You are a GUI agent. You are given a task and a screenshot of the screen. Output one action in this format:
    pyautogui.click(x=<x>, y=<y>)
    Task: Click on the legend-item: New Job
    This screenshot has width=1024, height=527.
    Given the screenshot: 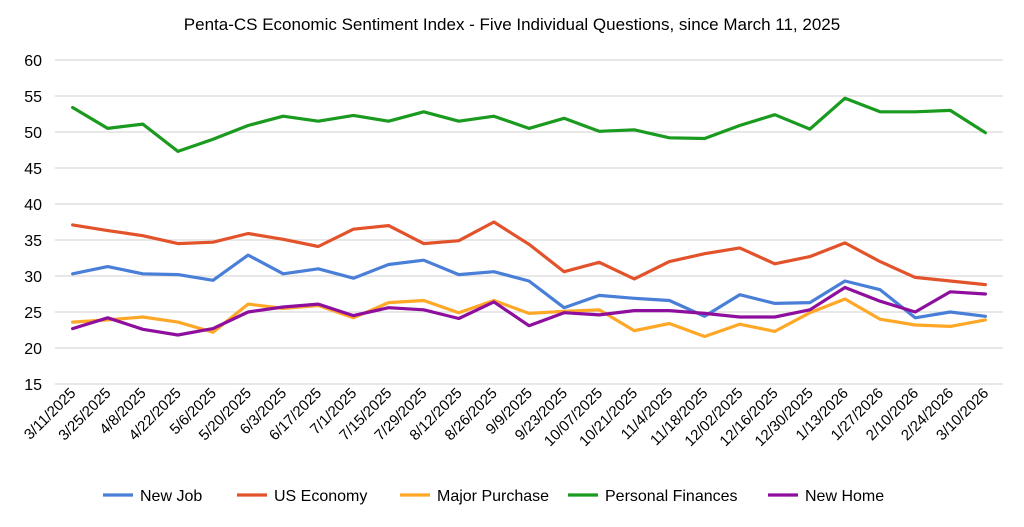 What is the action you would take?
    pyautogui.click(x=152, y=496)
    